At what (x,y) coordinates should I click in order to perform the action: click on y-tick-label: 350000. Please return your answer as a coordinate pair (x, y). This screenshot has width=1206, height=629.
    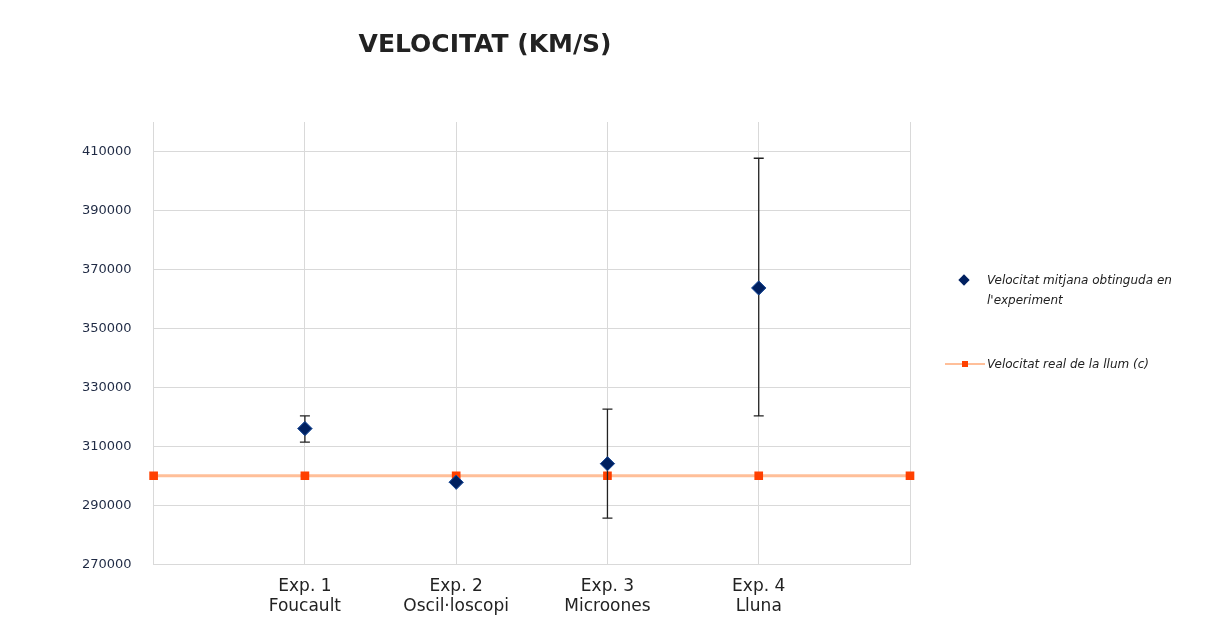
    Looking at the image, I should click on (106, 327).